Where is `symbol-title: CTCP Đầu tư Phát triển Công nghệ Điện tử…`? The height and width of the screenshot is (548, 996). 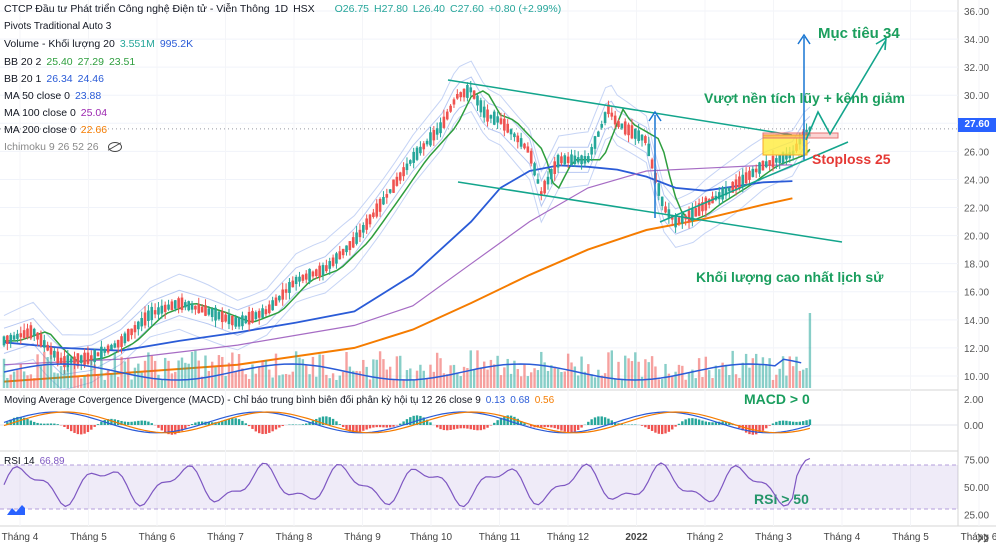 symbol-title: CTCP Đầu tư Phát triển Công nghệ Điện tử… is located at coordinates (137, 9).